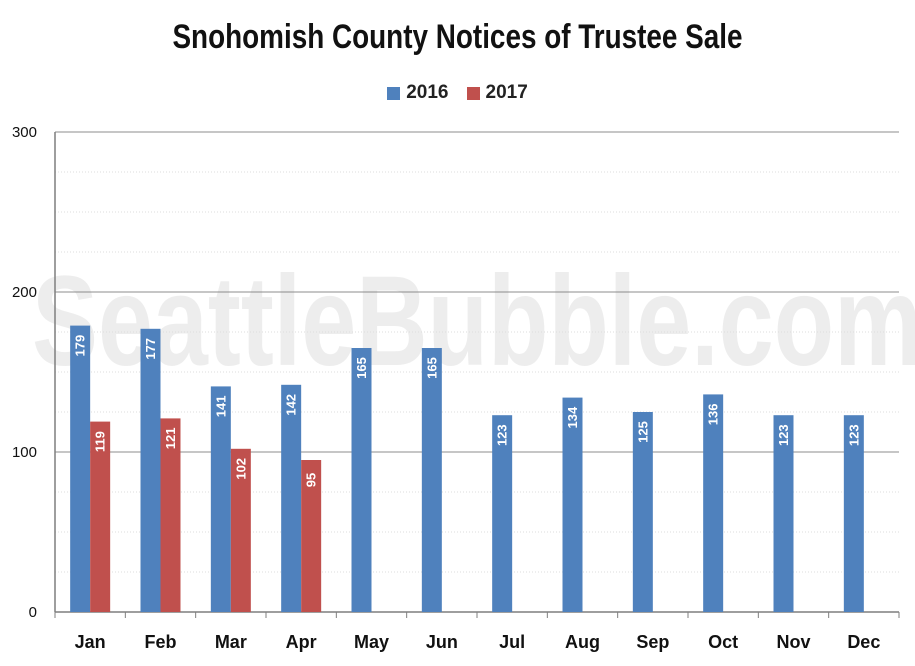 This screenshot has width=915, height=666. I want to click on y-tick-label: 200, so click(24, 292).